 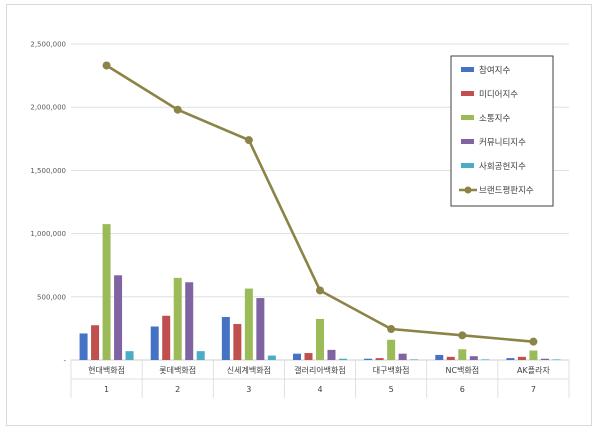 I want to click on y-tick-label: 2,000,000, so click(x=48, y=108).